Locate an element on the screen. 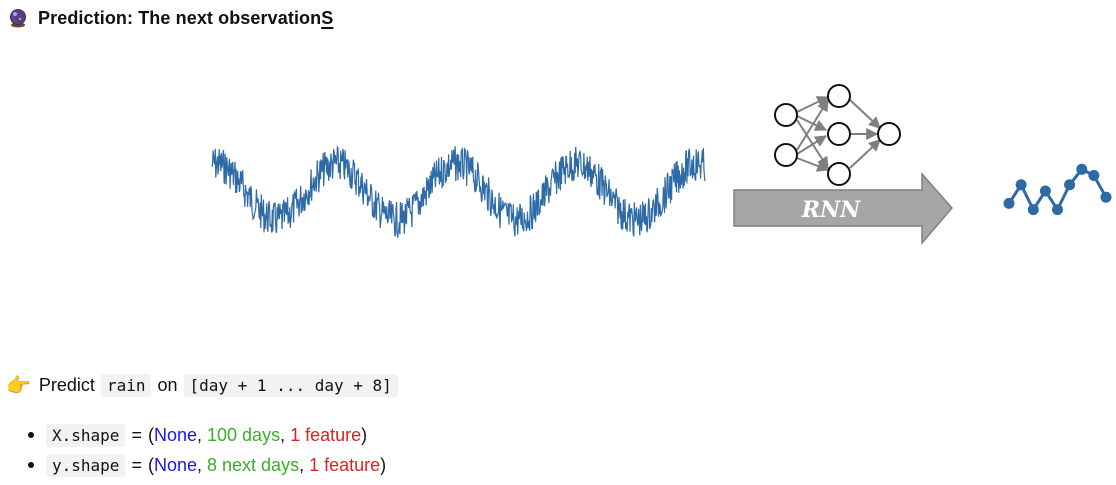 The width and height of the screenshot is (1116, 485). page-title: Prediction: The next observationS is located at coordinates (185, 18).